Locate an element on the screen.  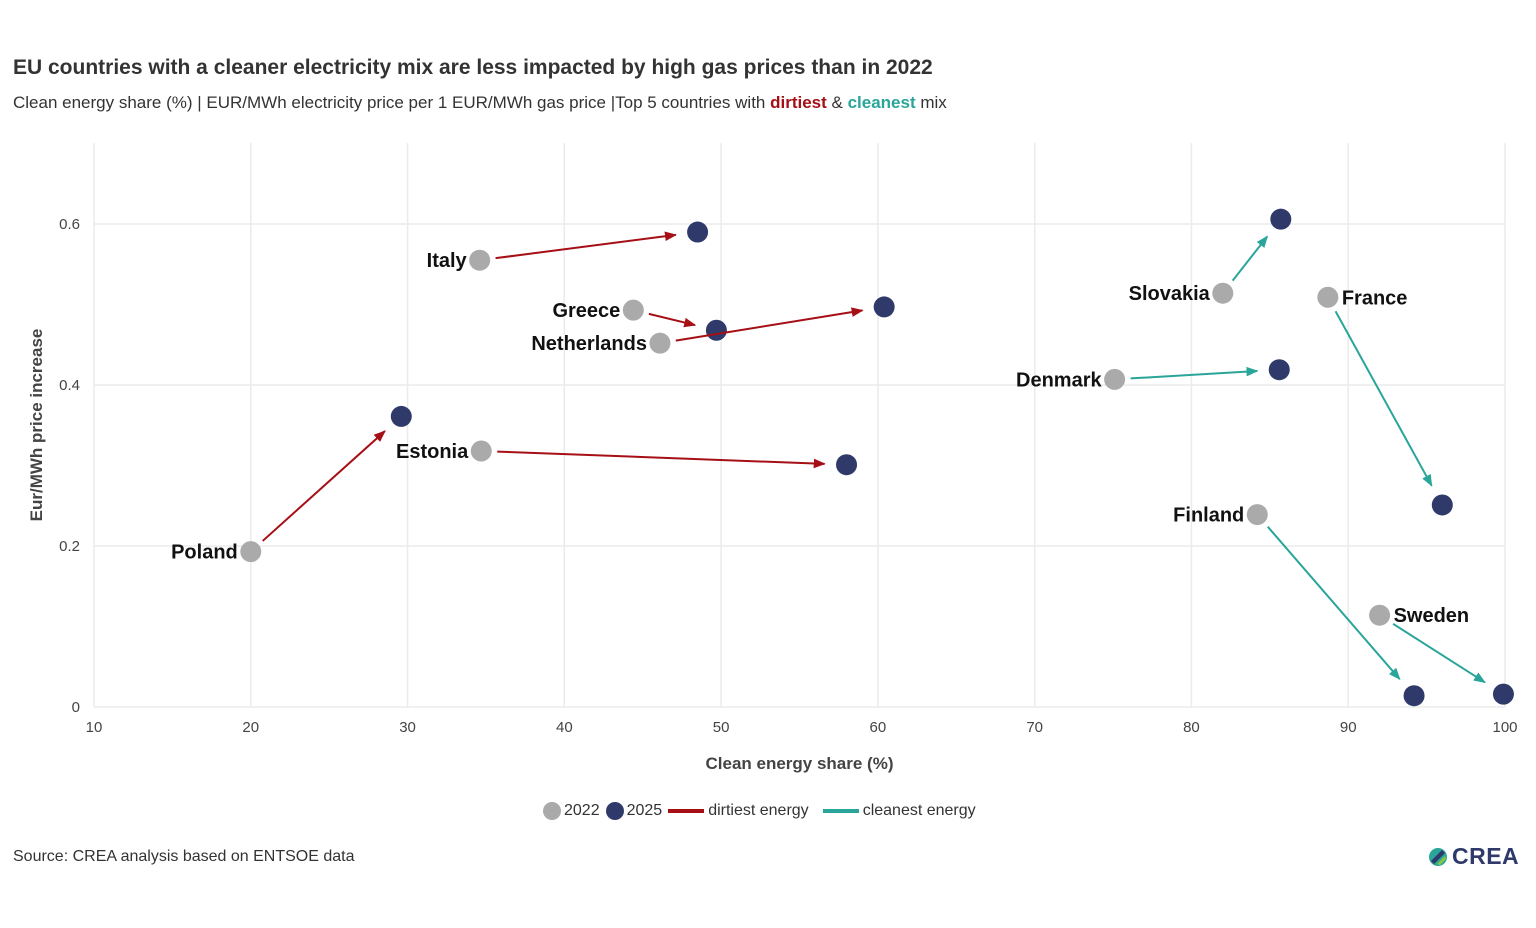
point-2025-netherlands is located at coordinates (884, 307).